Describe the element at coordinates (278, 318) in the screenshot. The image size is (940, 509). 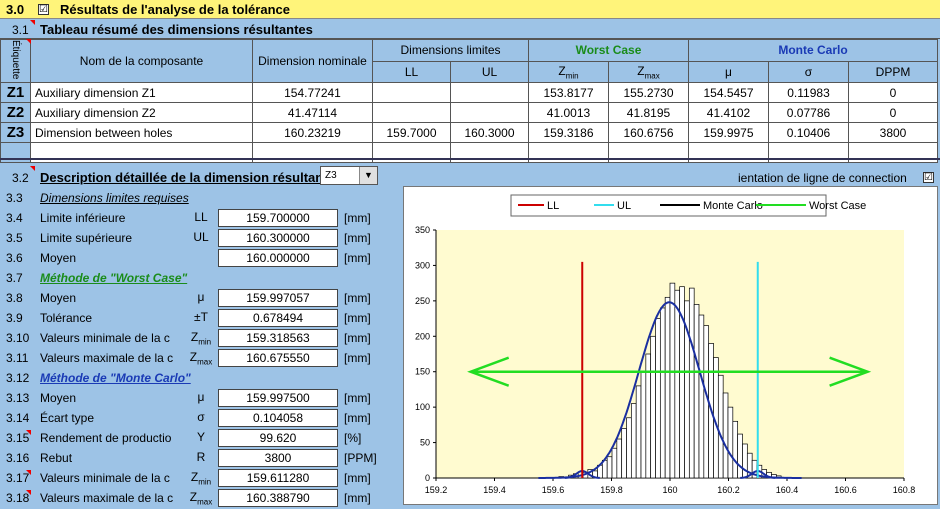
I see `row-value: 0.678494` at that location.